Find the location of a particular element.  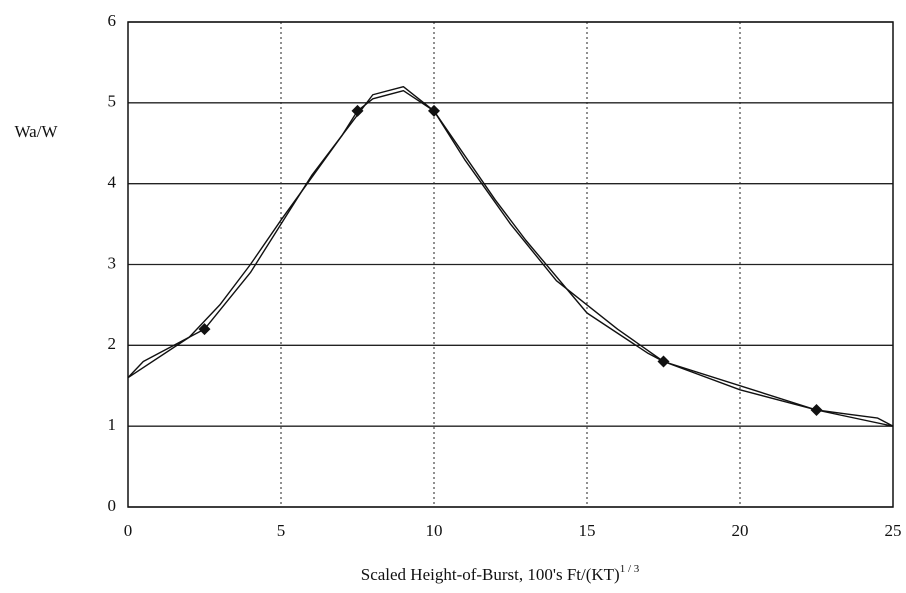

y-tick-label: 1 is located at coordinates (112, 424).